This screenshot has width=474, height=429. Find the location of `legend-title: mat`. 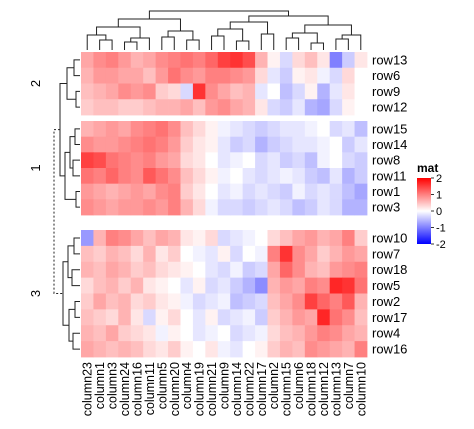

legend-title: mat is located at coordinates (427, 168).